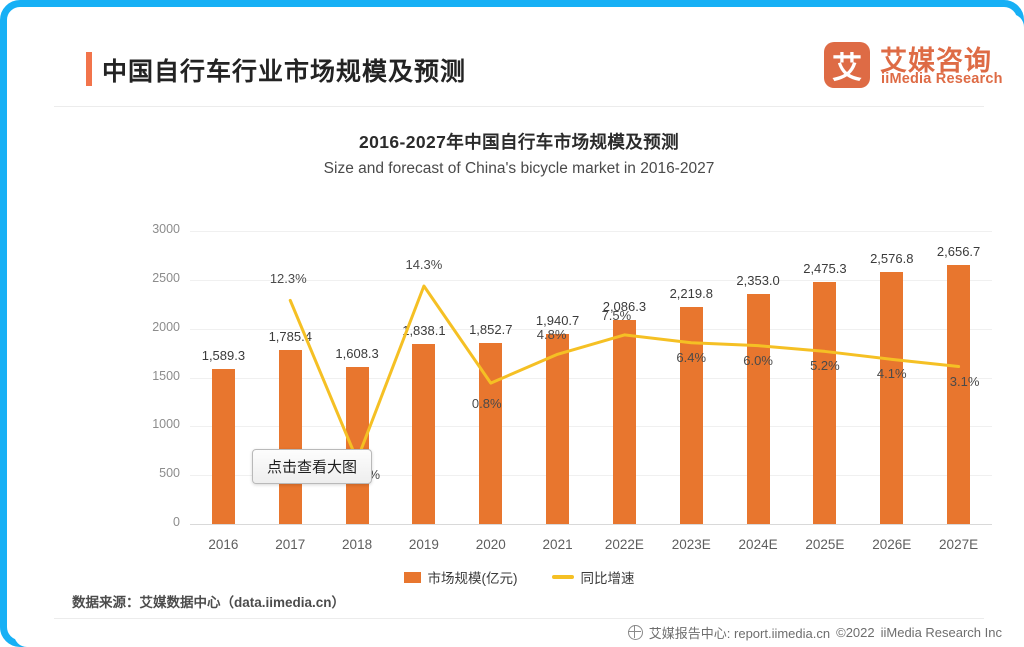 The height and width of the screenshot is (647, 1024). What do you see at coordinates (290, 336) in the screenshot?
I see `bar-value-label: 1,785.4` at bounding box center [290, 336].